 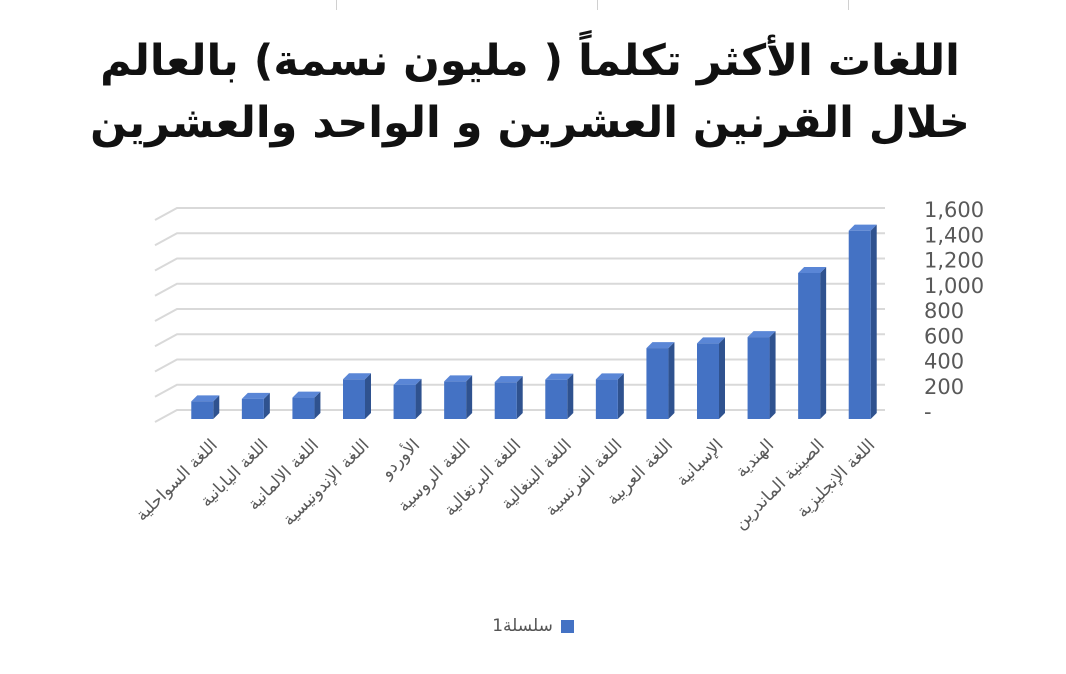 I want to click on y-tick-label: 400, so click(x=944, y=362).